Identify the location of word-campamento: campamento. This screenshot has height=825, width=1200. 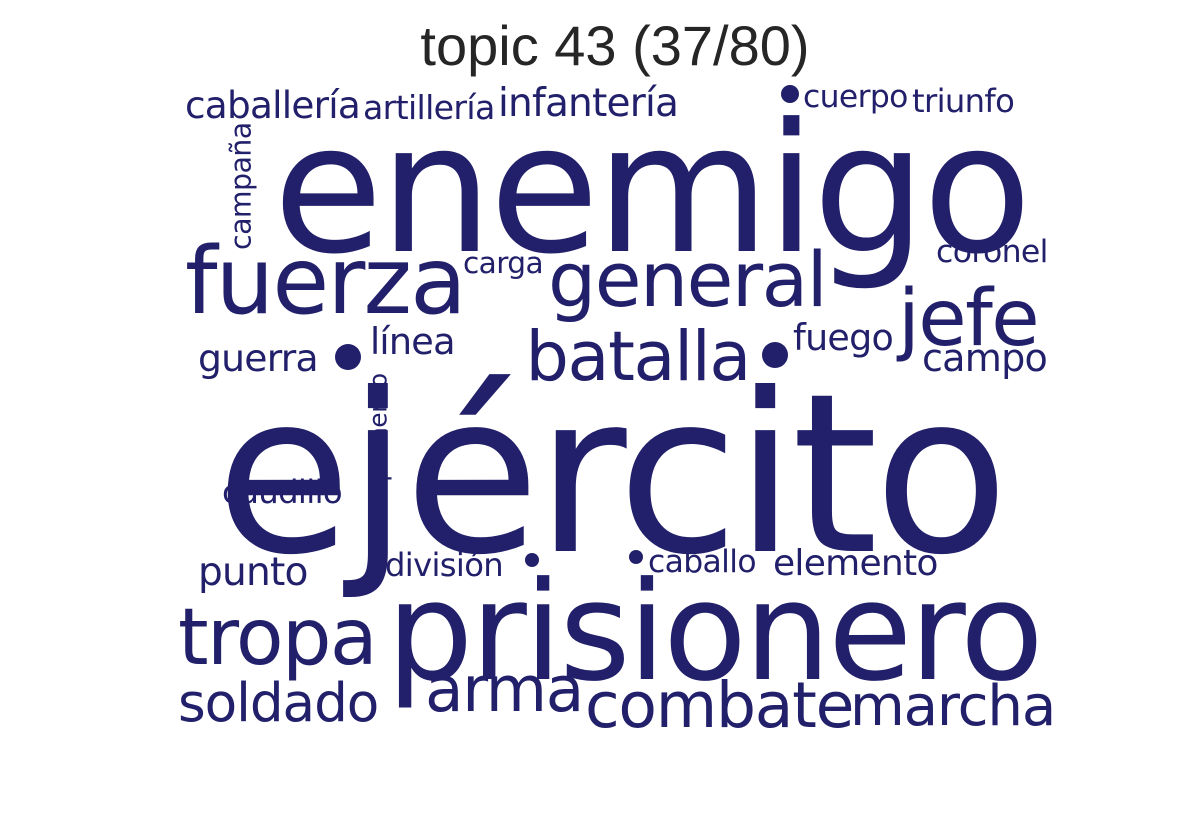
(378, 453).